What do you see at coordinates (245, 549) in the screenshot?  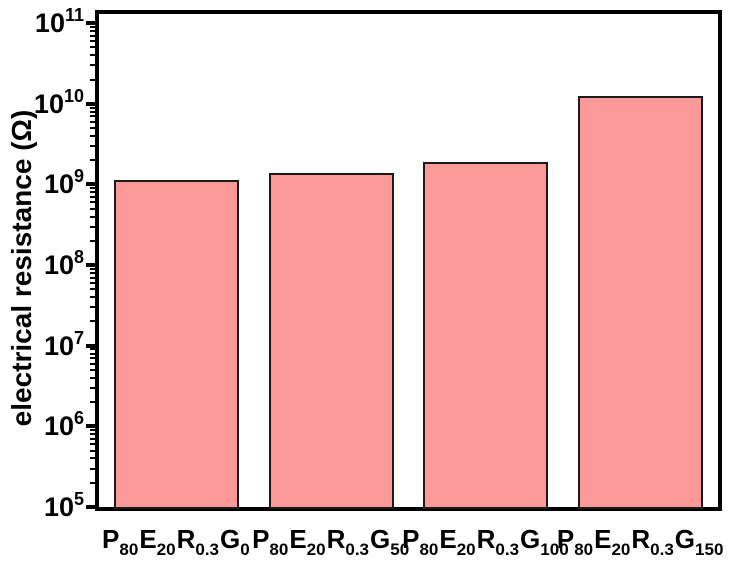 I see `x-label-subscript: 0` at bounding box center [245, 549].